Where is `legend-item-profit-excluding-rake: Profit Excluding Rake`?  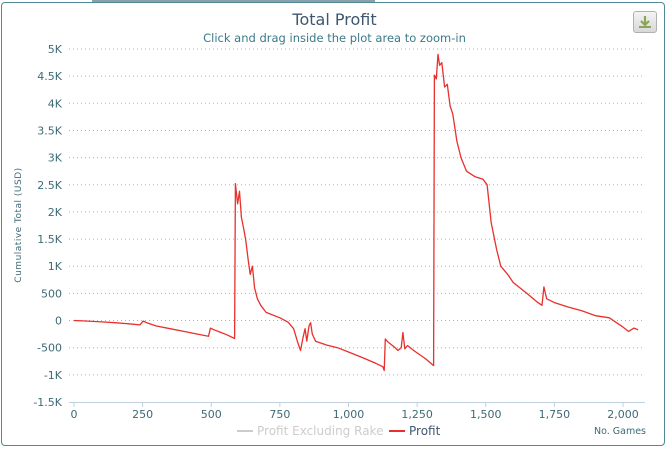 legend-item-profit-excluding-rake: Profit Excluding Rake is located at coordinates (320, 431).